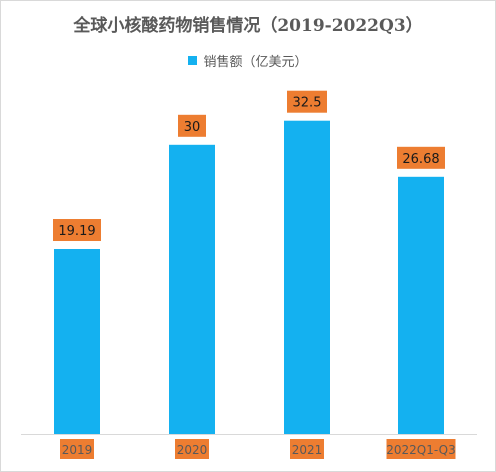 The image size is (496, 472). What do you see at coordinates (248, 26) in the screenshot?
I see `chart-title: 全球小核酸药物销售情况（2019-2022Q3）` at bounding box center [248, 26].